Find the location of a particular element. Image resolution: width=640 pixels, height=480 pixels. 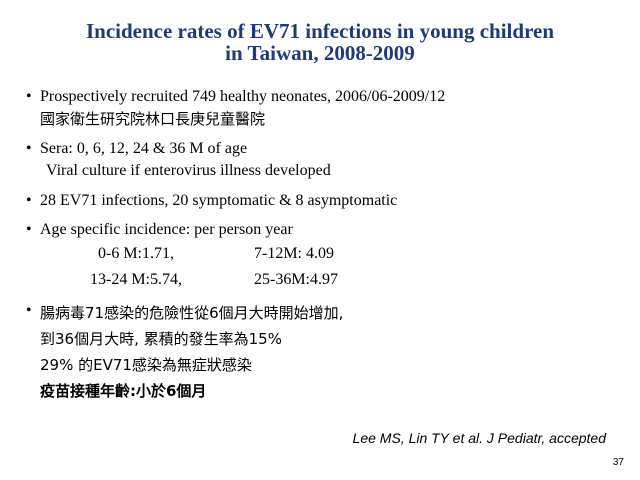

incidence-row-2: 13-24 M:5.74, 25-36M:4.97 is located at coordinates (333, 280).